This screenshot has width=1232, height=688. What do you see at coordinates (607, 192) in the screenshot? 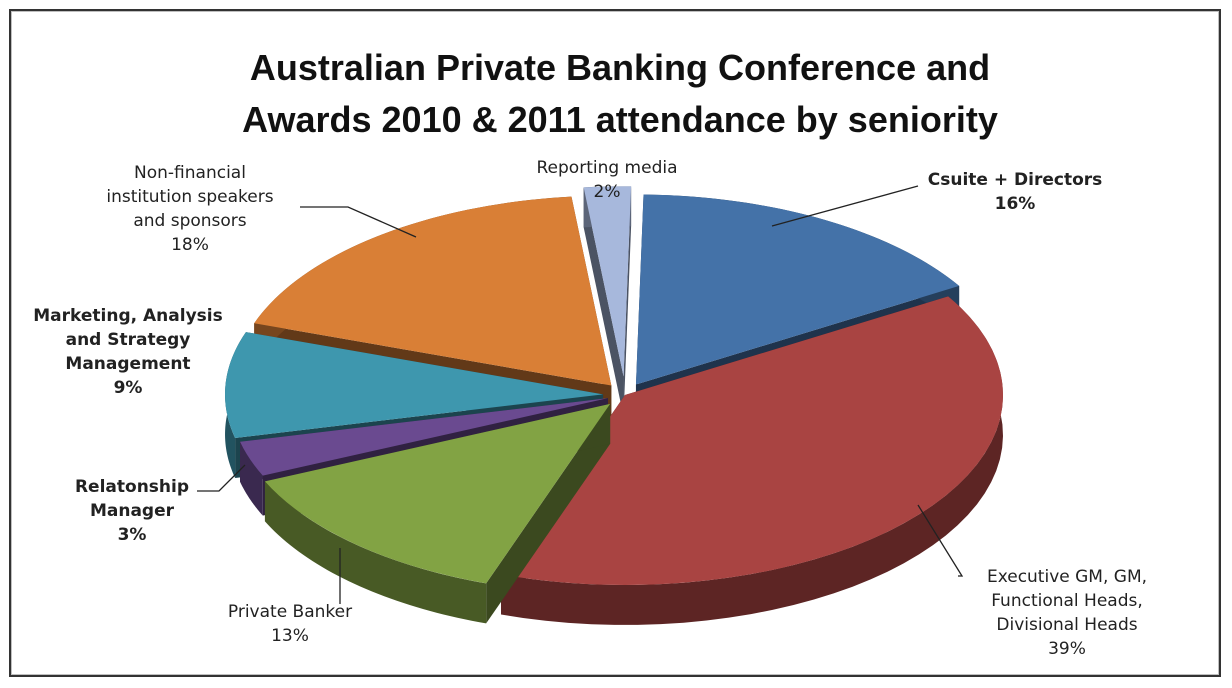
I see `slice-percent-label-6: 2%` at bounding box center [607, 192].